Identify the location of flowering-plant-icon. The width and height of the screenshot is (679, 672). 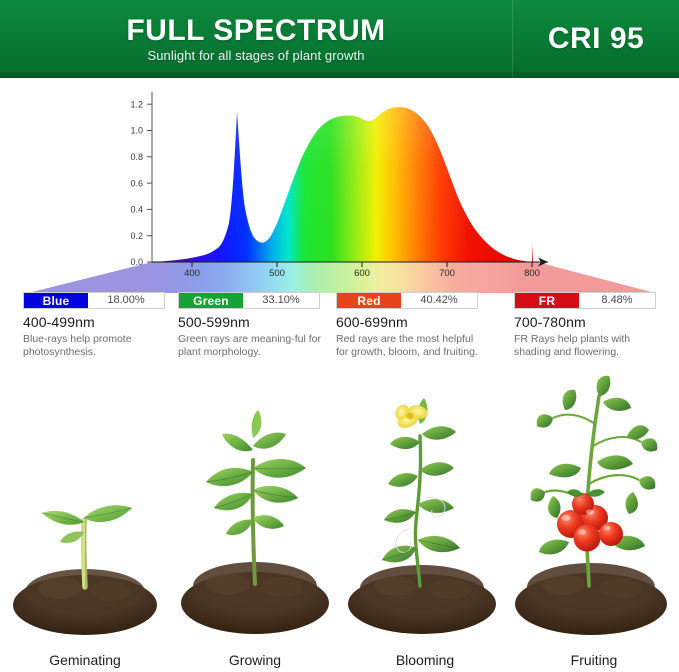
(422, 516).